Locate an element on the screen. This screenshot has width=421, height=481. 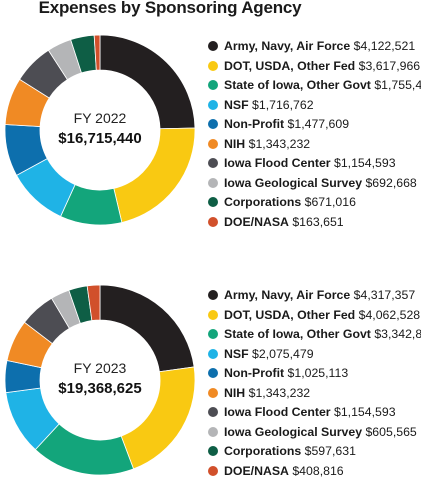
legend-item-nsf: NSF $2,075,479 is located at coordinates (314, 355).